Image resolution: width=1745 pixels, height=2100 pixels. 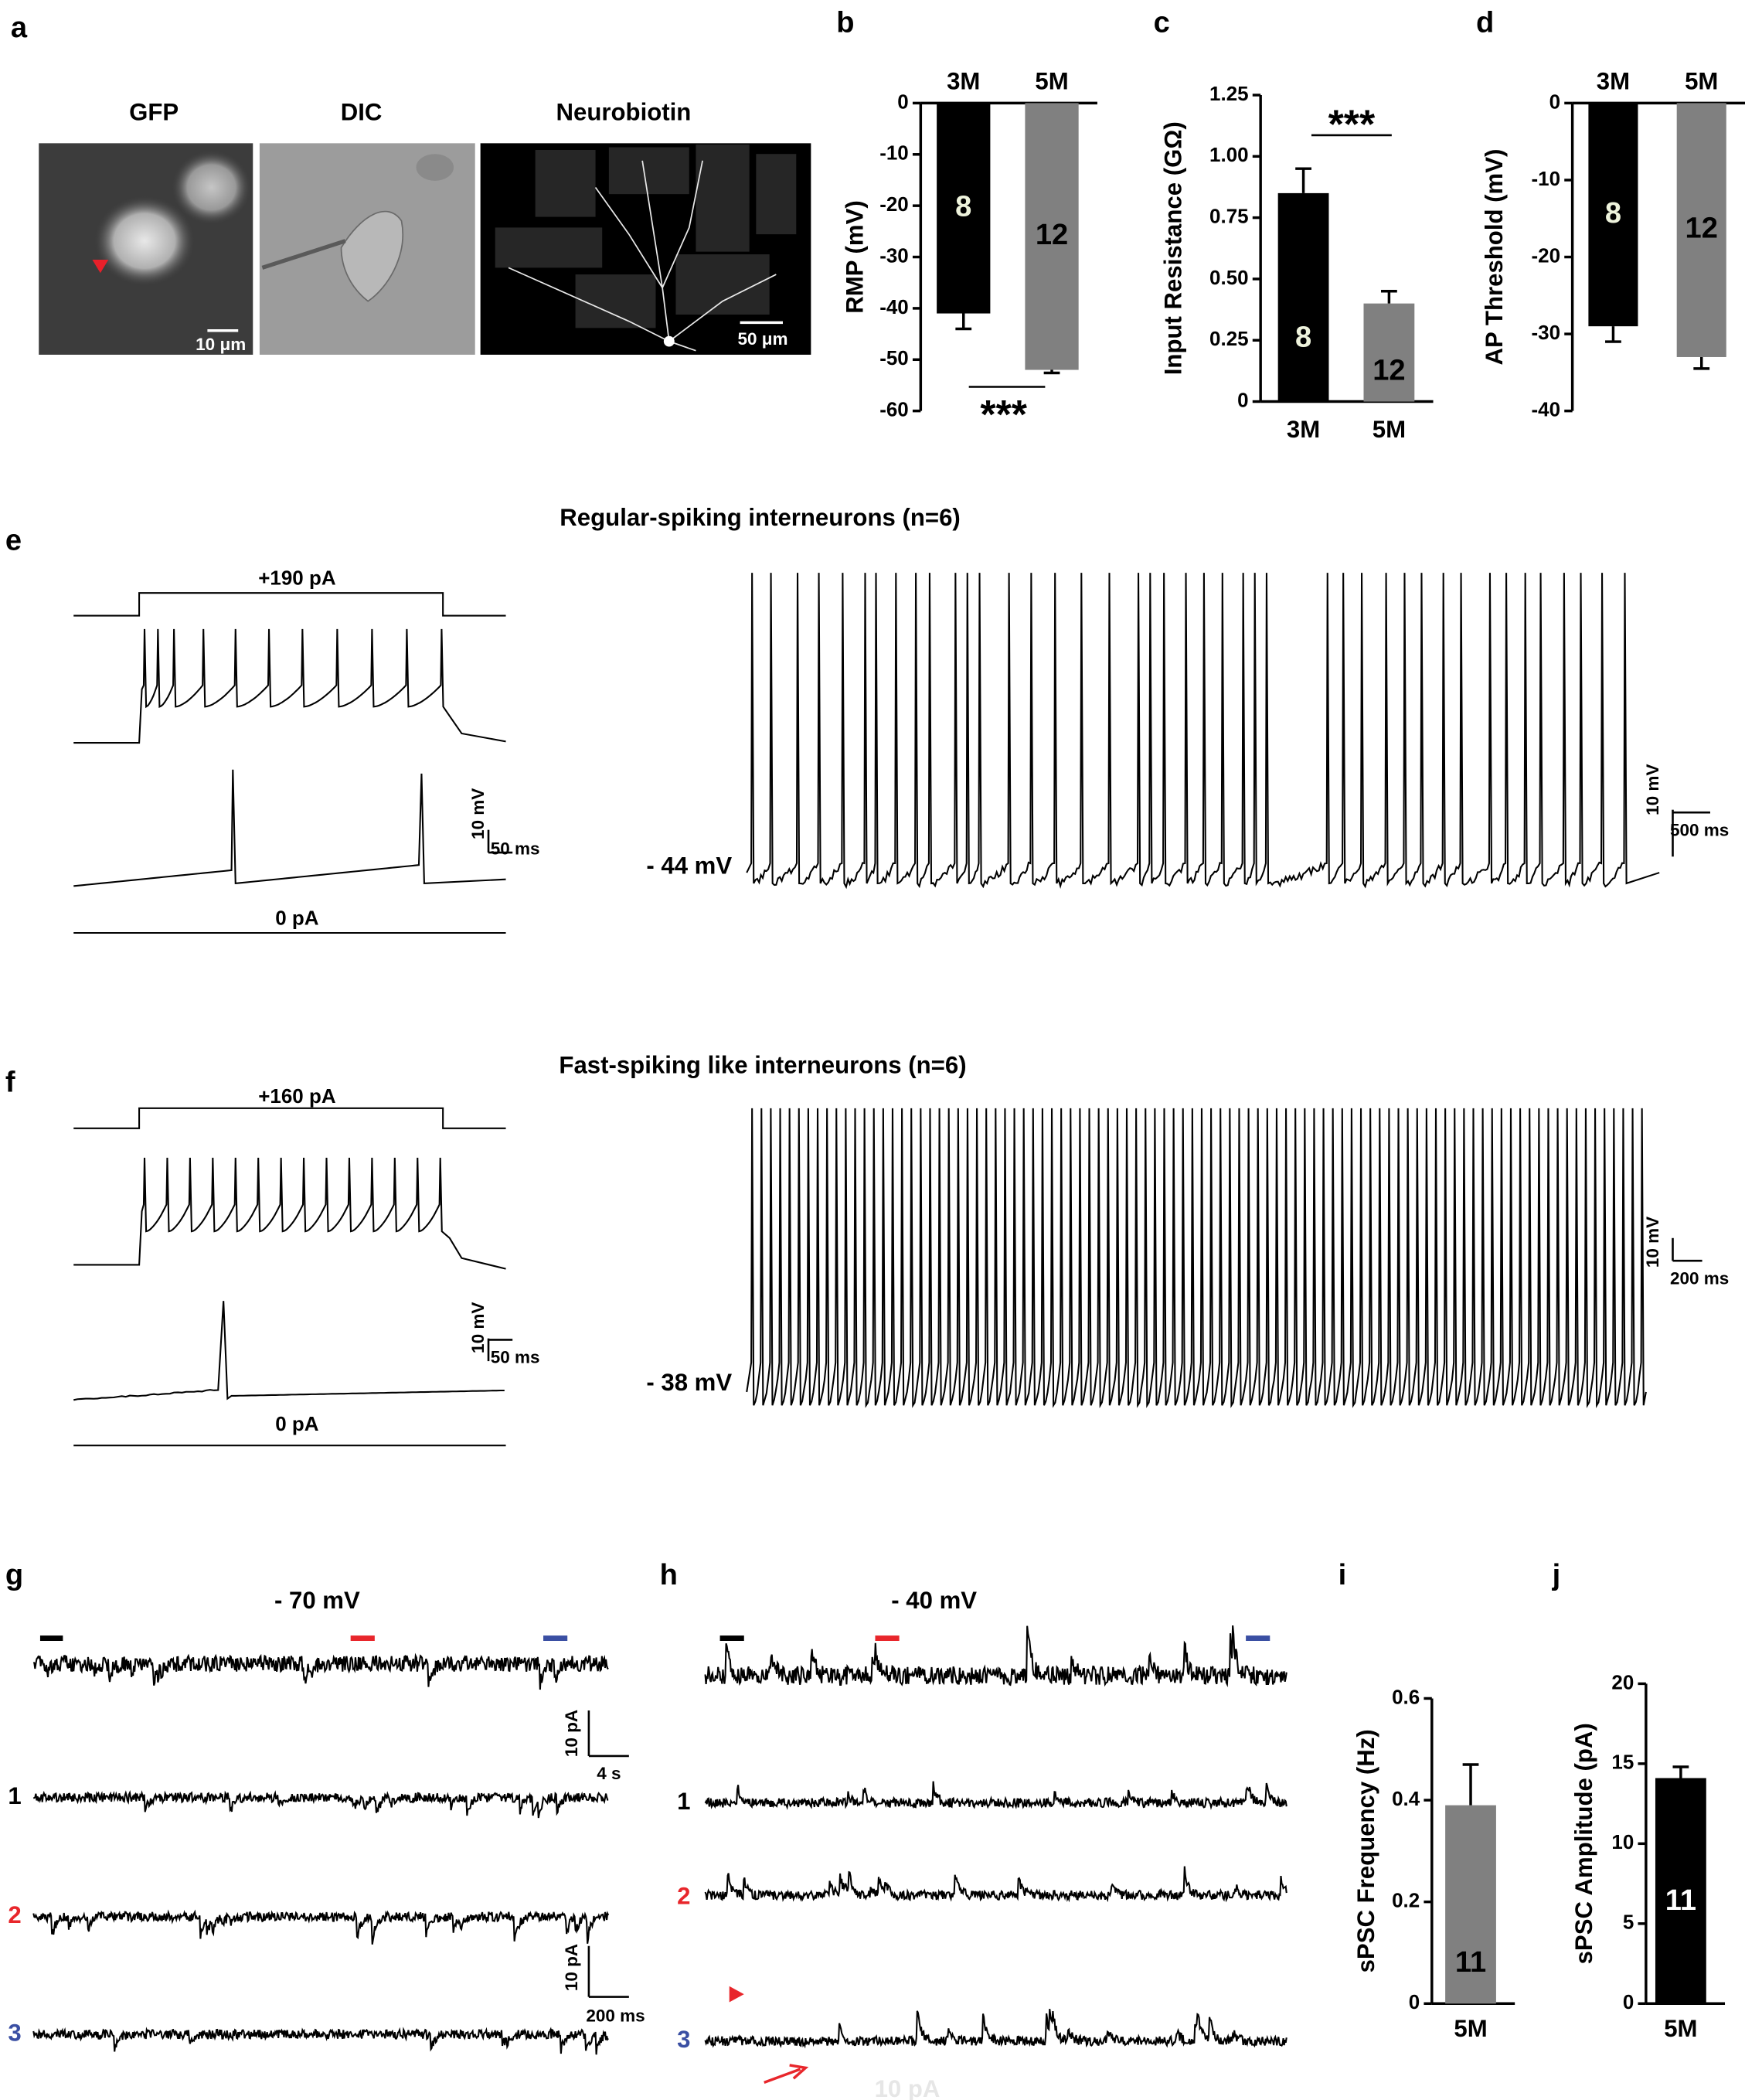 I want to click on scale-label: 10 pA, so click(x=571, y=1733).